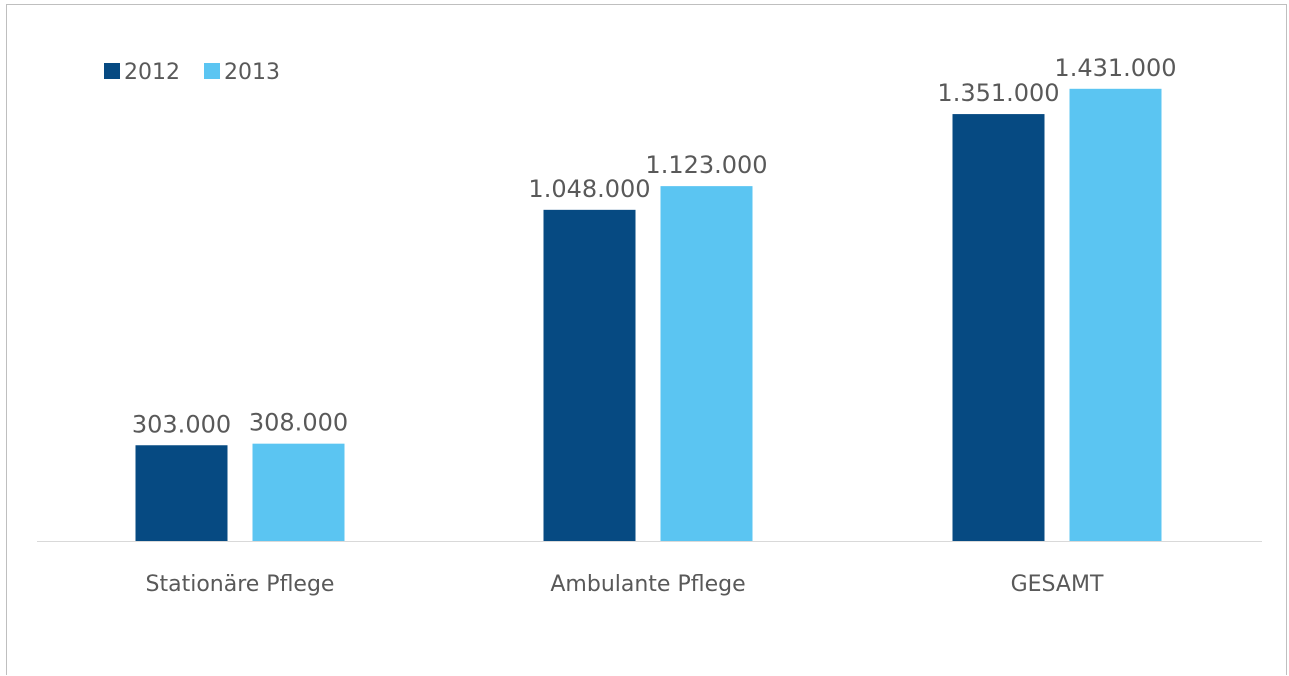  Describe the element at coordinates (706, 165) in the screenshot. I see `data-label-2013-2: 1.123.000` at that location.